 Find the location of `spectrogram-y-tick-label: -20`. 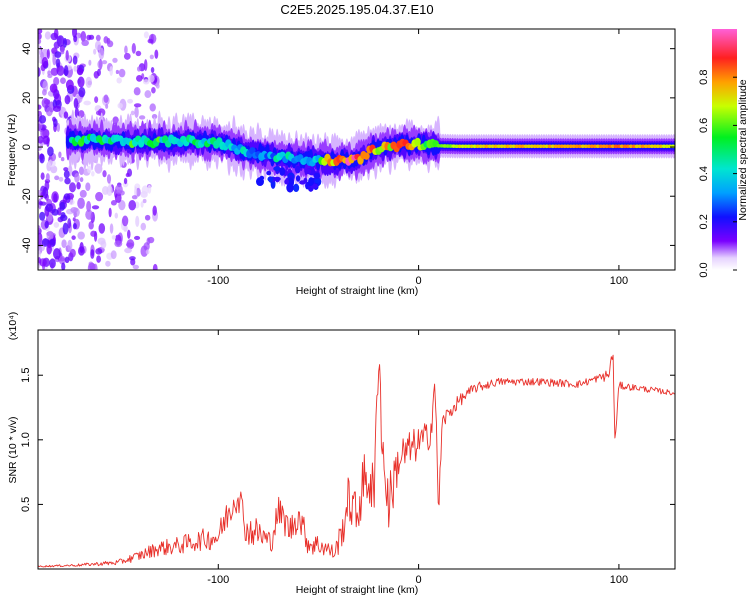

spectrogram-y-tick-label: -20 is located at coordinates (27, 196).